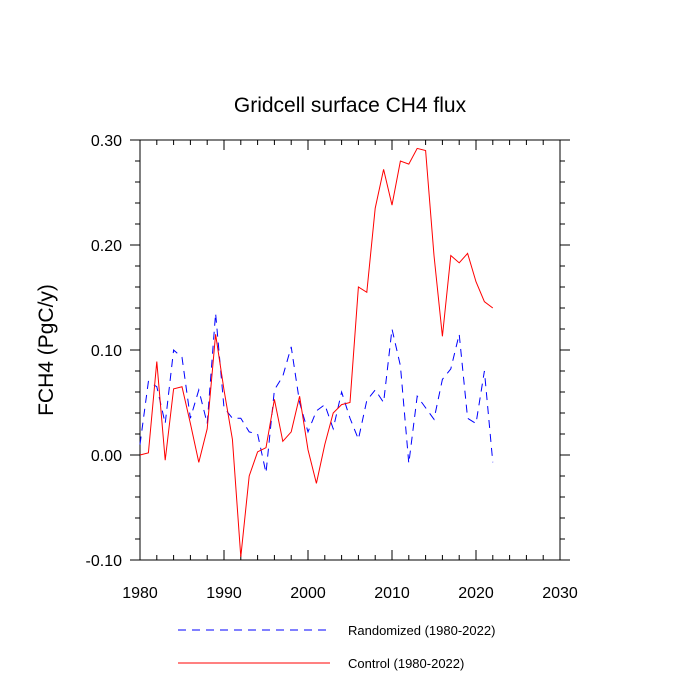  I want to click on series-line-randomized, so click(316, 393).